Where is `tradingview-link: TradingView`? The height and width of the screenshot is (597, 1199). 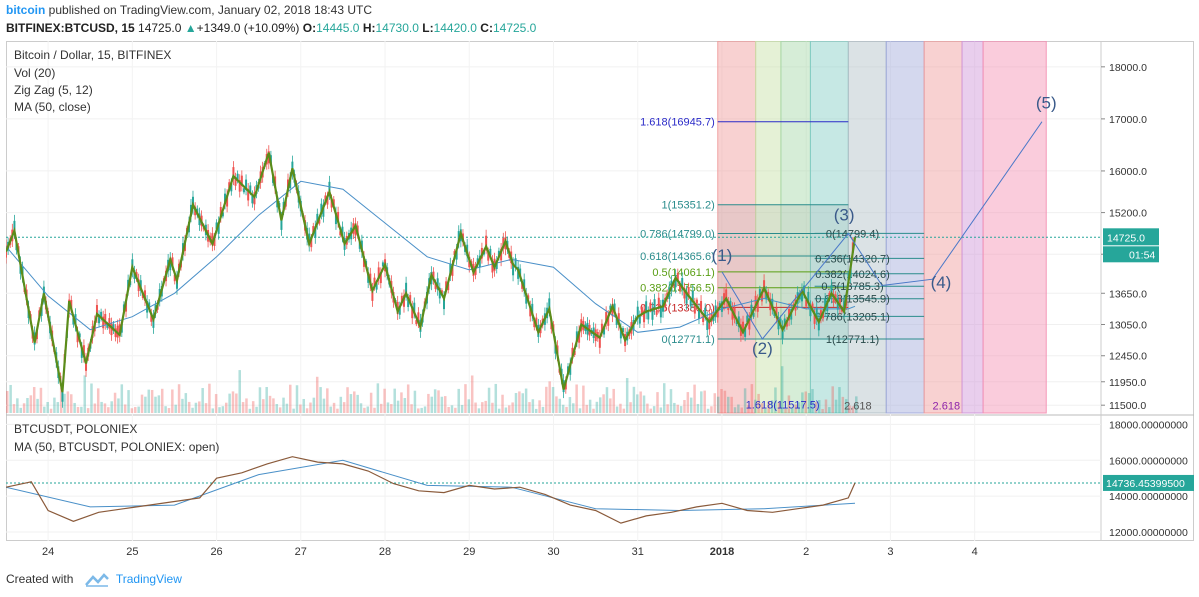
tradingview-link: TradingView is located at coordinates (148, 579).